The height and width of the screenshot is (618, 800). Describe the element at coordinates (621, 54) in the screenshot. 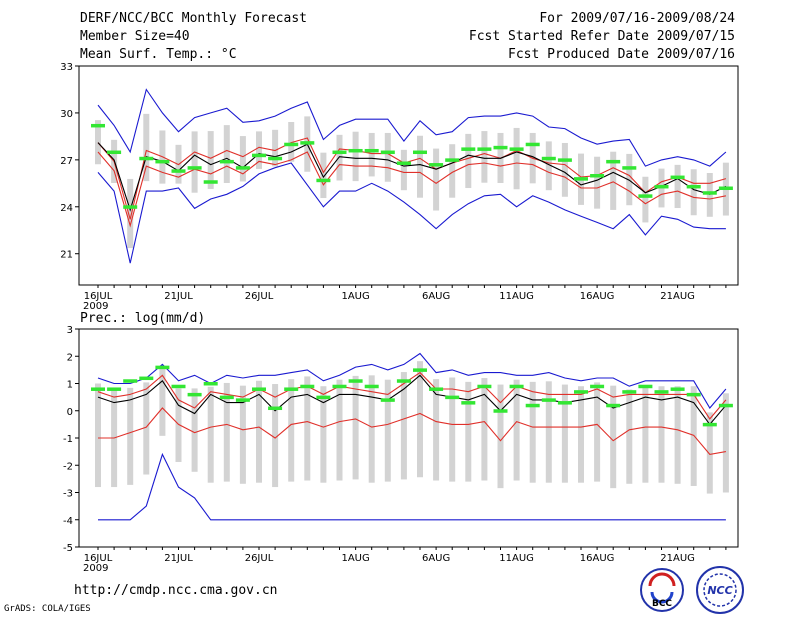

I see `forecast-produced-date: Fcst Produced Date 2009/07/16` at that location.